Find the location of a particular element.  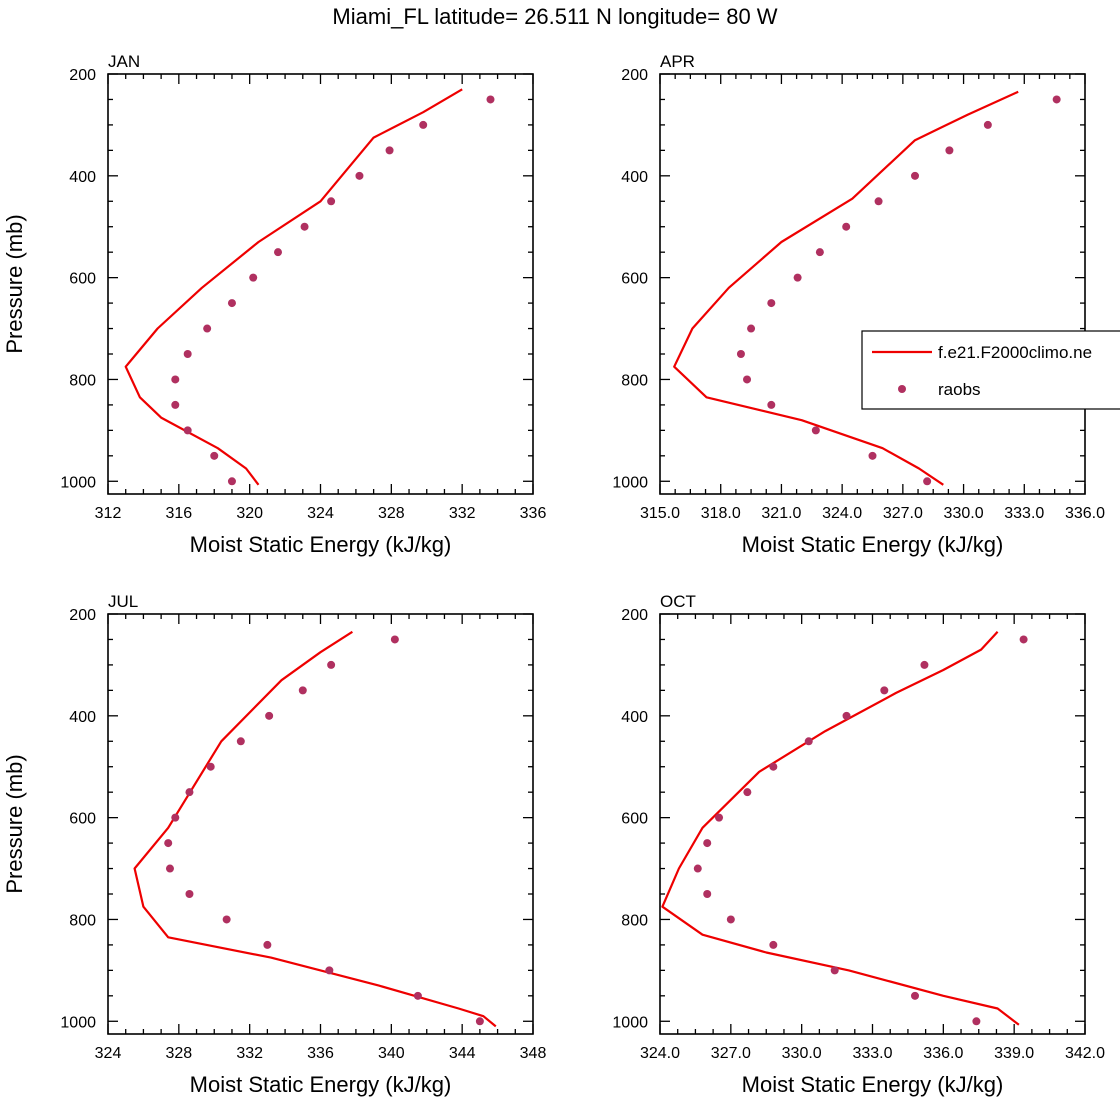

panel-label: JUL is located at coordinates (123, 601).